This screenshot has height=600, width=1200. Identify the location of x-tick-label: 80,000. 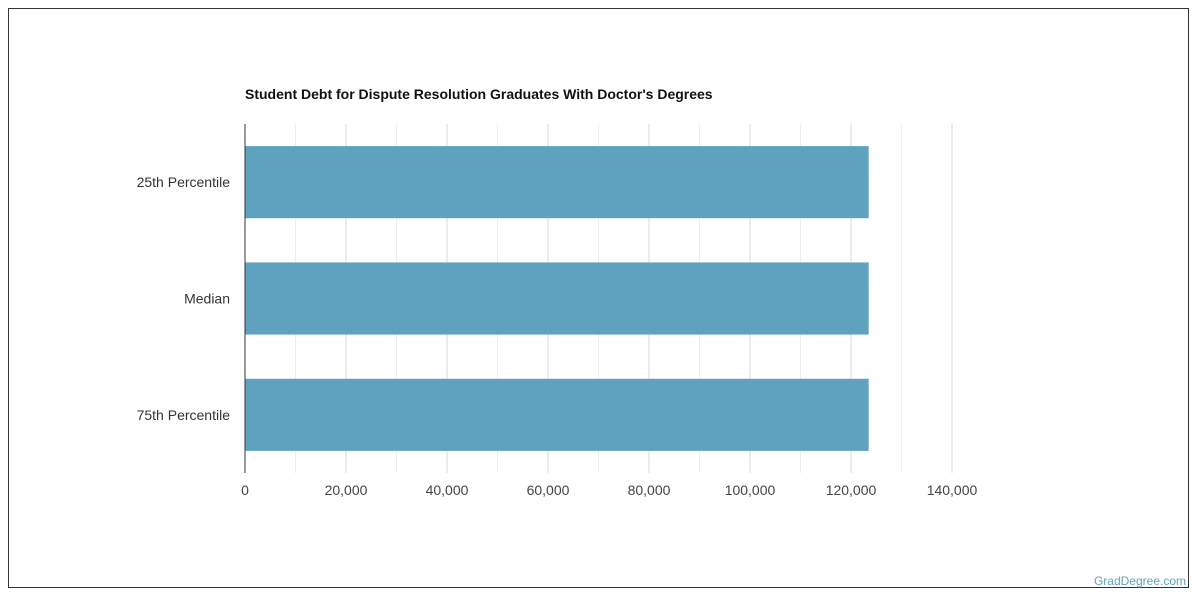
(649, 490).